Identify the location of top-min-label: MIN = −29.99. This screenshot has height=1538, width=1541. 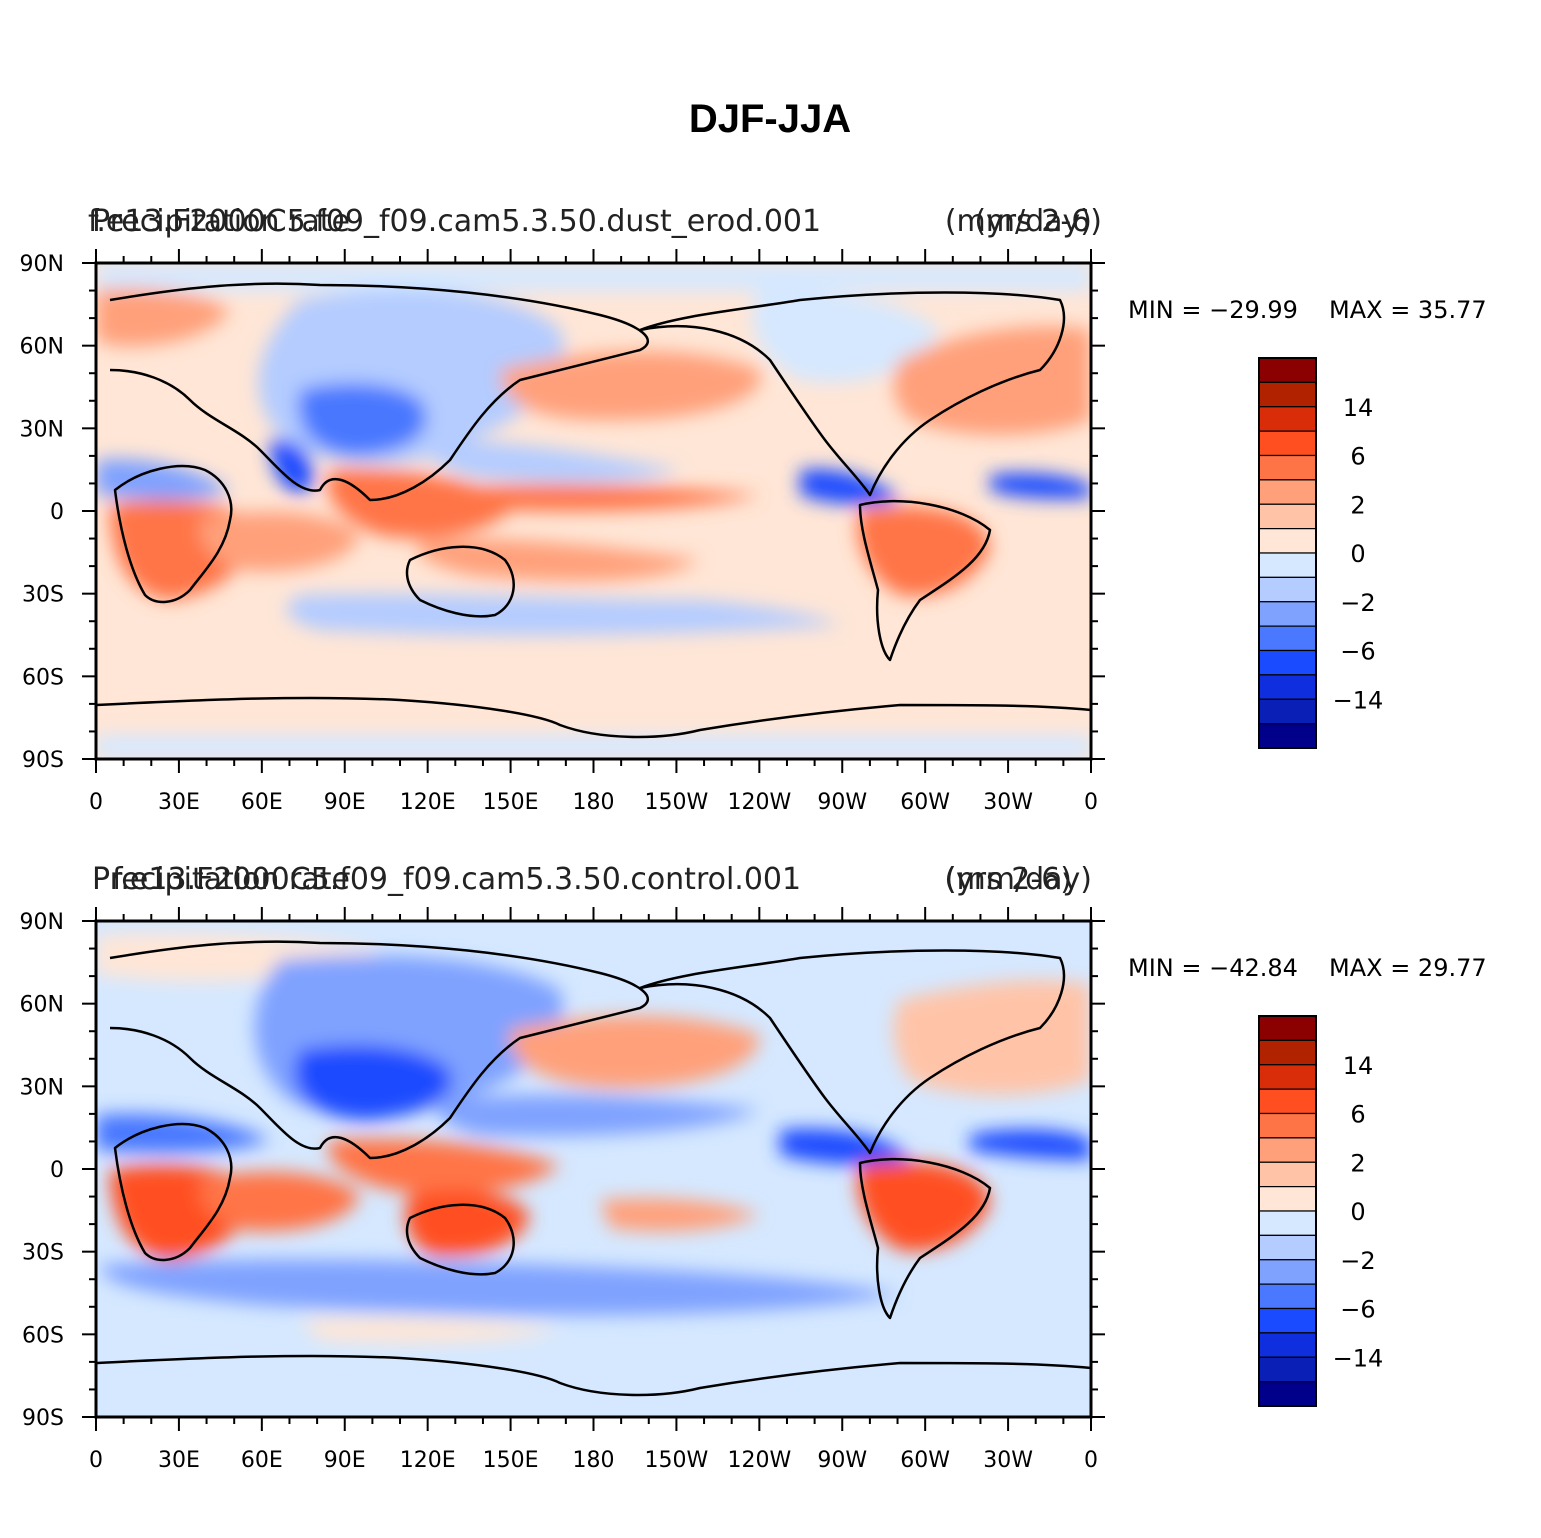
(1213, 310).